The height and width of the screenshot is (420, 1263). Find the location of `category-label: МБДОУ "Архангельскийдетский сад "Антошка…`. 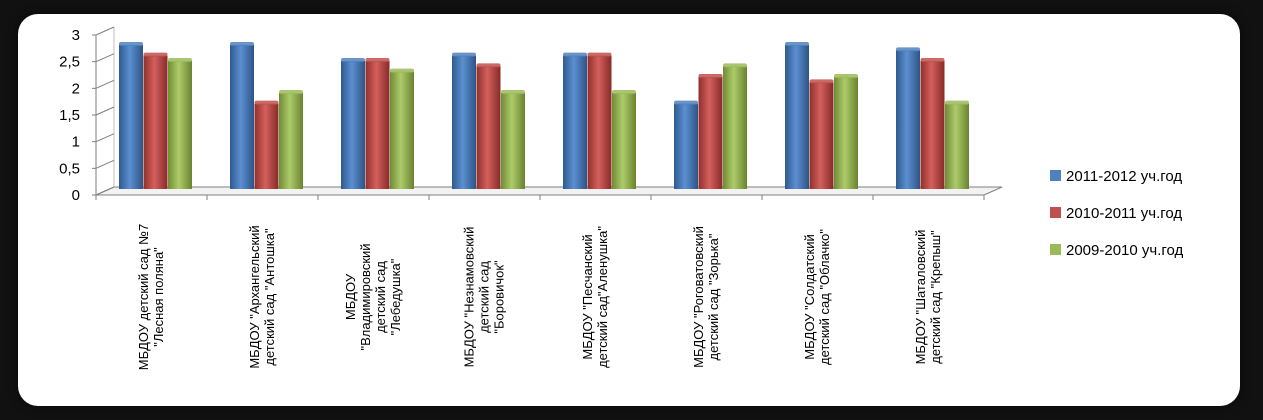

category-label: МБДОУ "Архангельскийдетский сад "Антошка… is located at coordinates (262, 296).